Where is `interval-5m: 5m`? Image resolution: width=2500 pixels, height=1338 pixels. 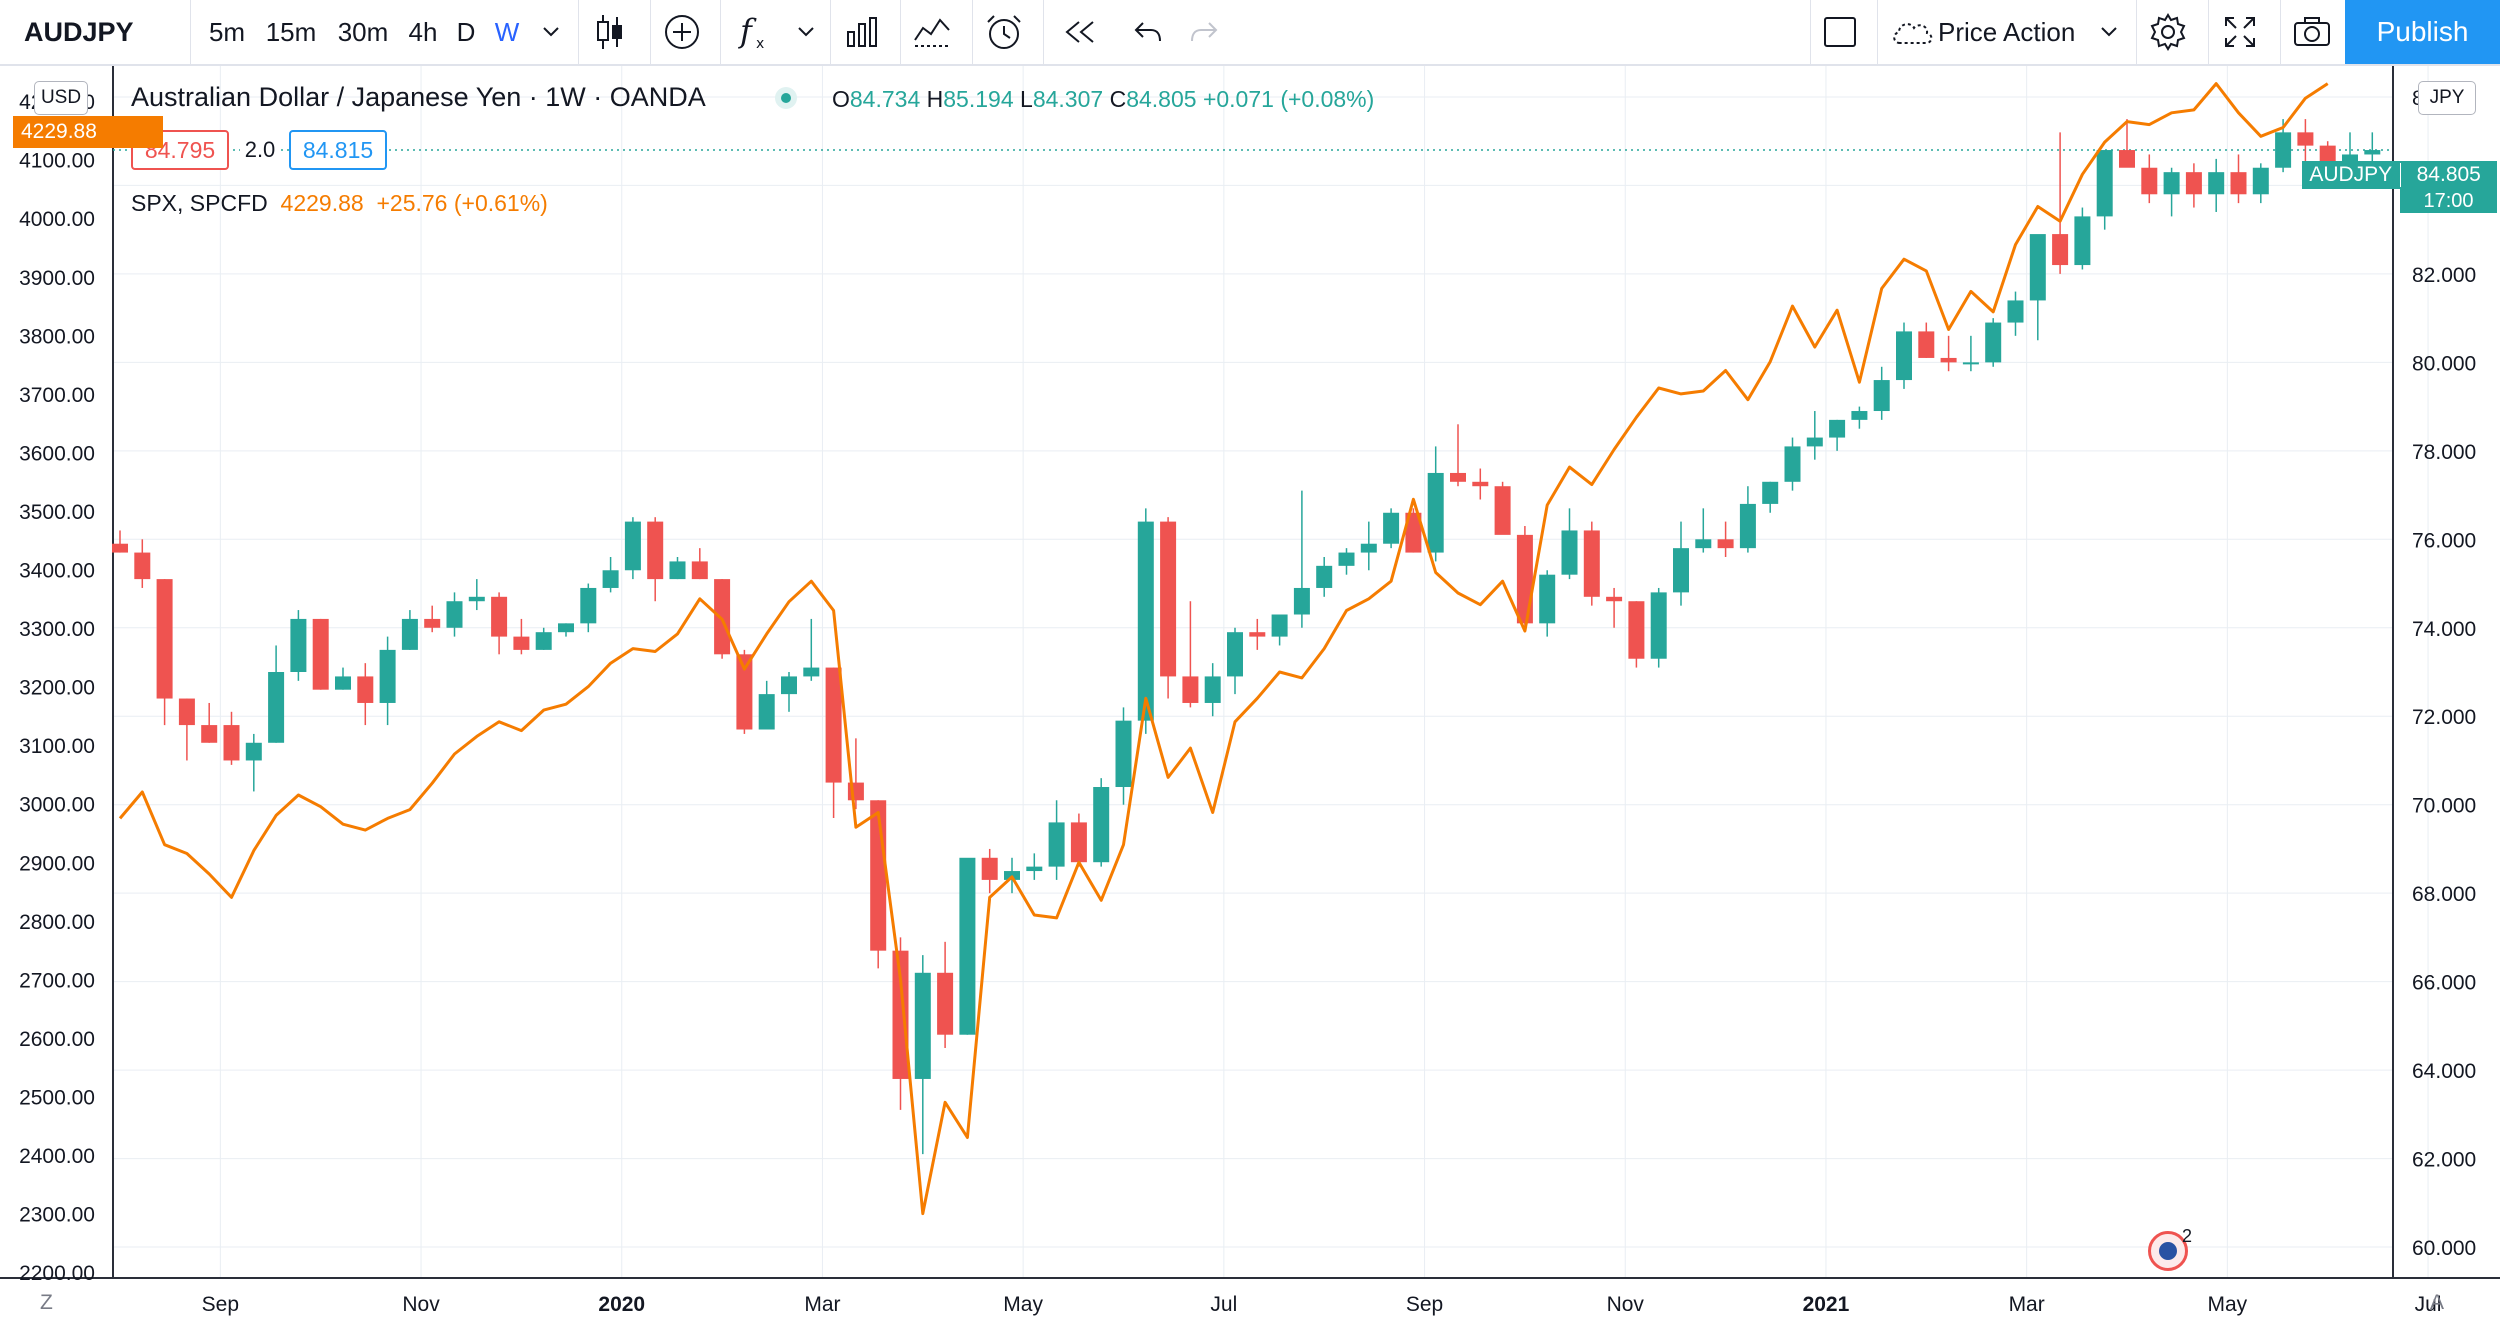
interval-5m: 5m is located at coordinates (227, 31).